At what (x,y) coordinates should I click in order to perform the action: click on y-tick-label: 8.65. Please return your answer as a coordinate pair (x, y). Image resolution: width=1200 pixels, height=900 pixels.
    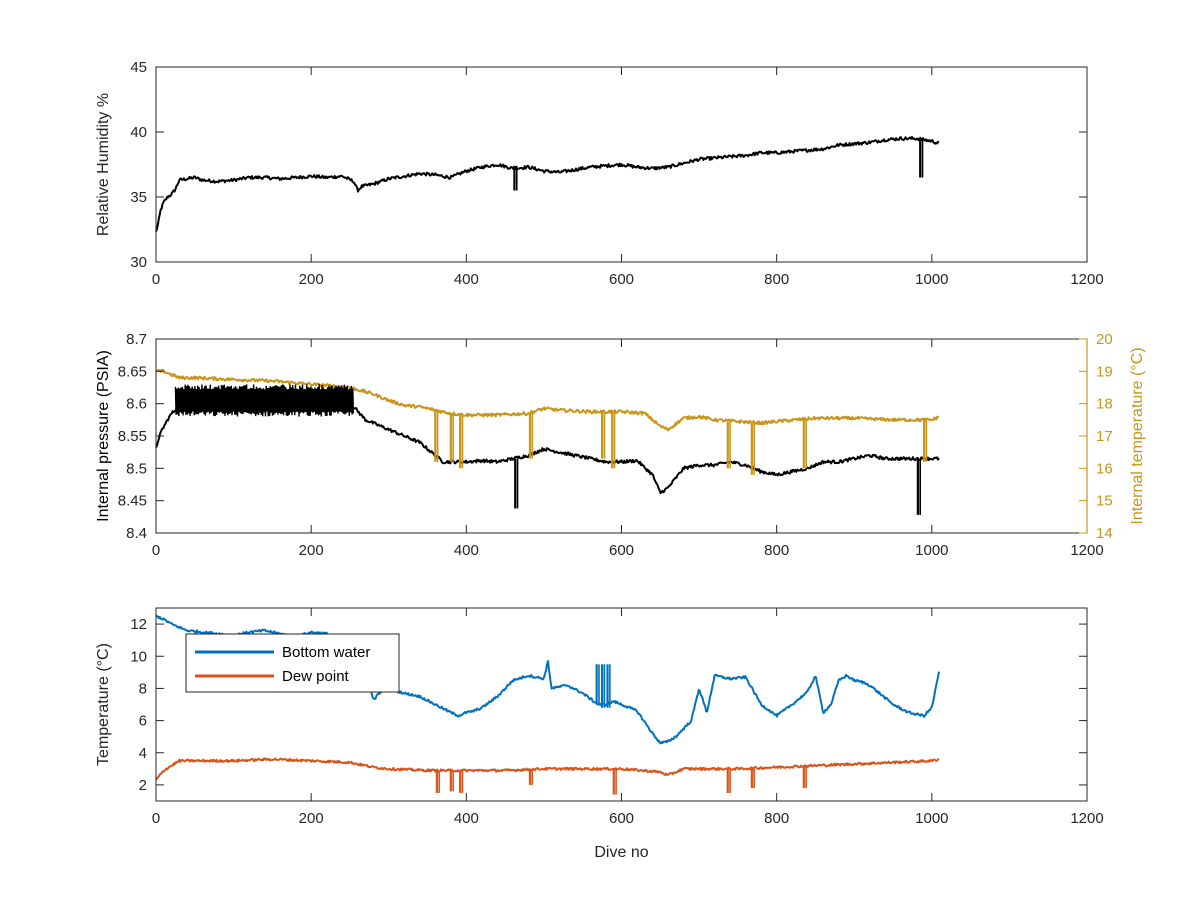
    Looking at the image, I should click on (132, 371).